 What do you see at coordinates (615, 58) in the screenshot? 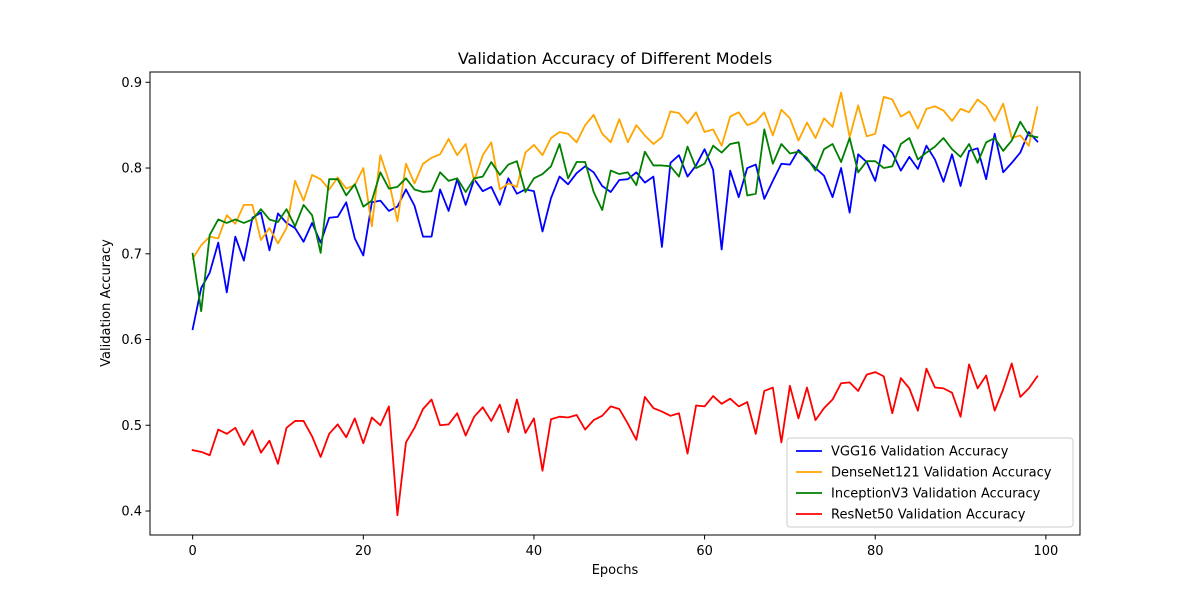
I see `chart-title: Validation Accuracy of Different Models` at bounding box center [615, 58].